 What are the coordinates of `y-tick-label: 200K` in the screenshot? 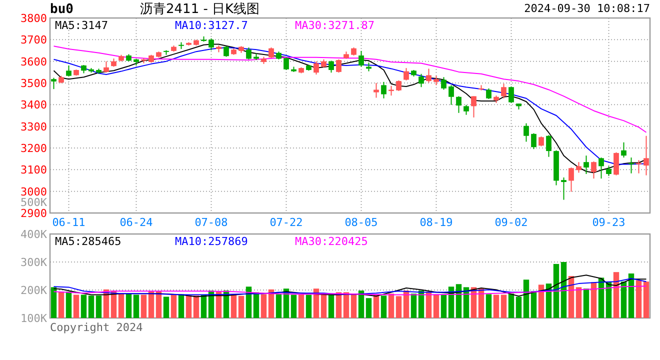 It's located at (34, 290).